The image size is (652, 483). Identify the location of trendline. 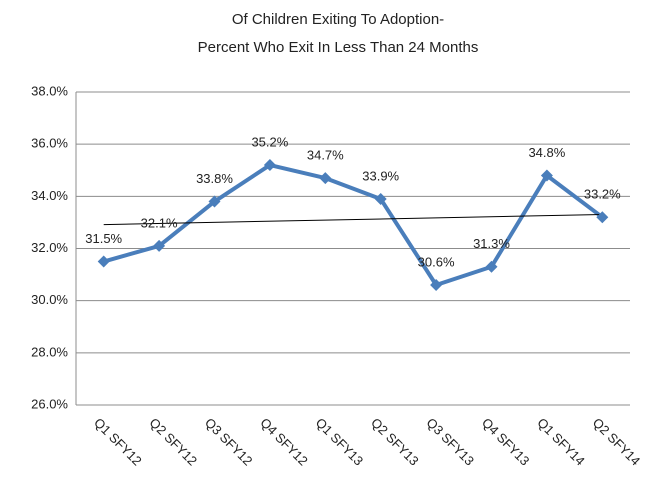
(353, 219).